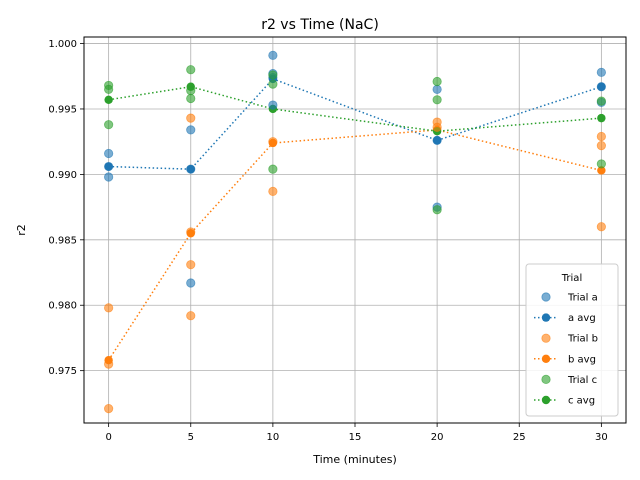 The height and width of the screenshot is (480, 640). What do you see at coordinates (582, 359) in the screenshot?
I see `legend-label: b avg` at bounding box center [582, 359].